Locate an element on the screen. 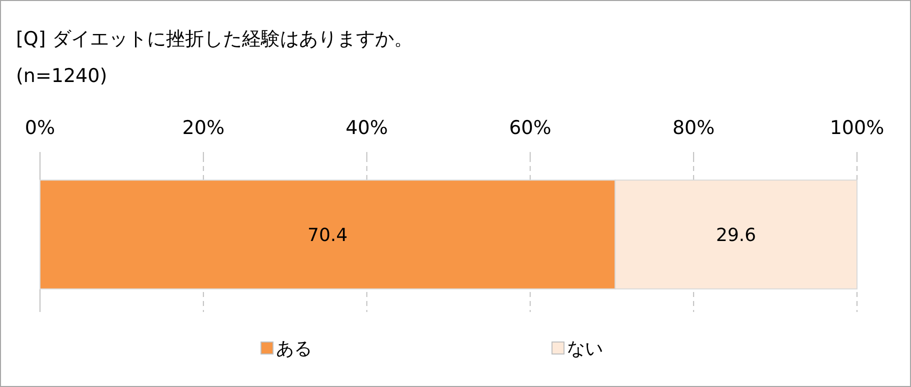 This screenshot has width=911, height=387. x-tick-label: 100% is located at coordinates (857, 128).